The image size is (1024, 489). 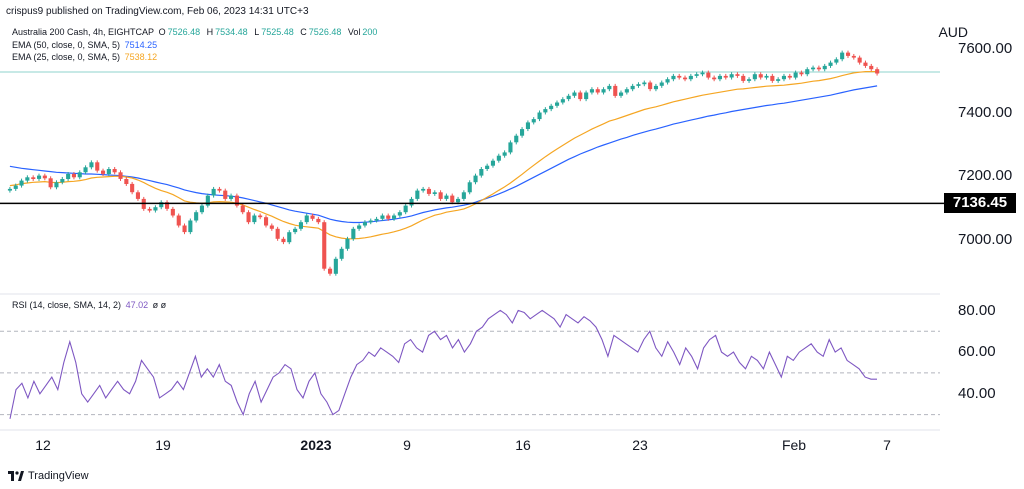 What do you see at coordinates (977, 310) in the screenshot?
I see `rsi-tick: 80.00` at bounding box center [977, 310].